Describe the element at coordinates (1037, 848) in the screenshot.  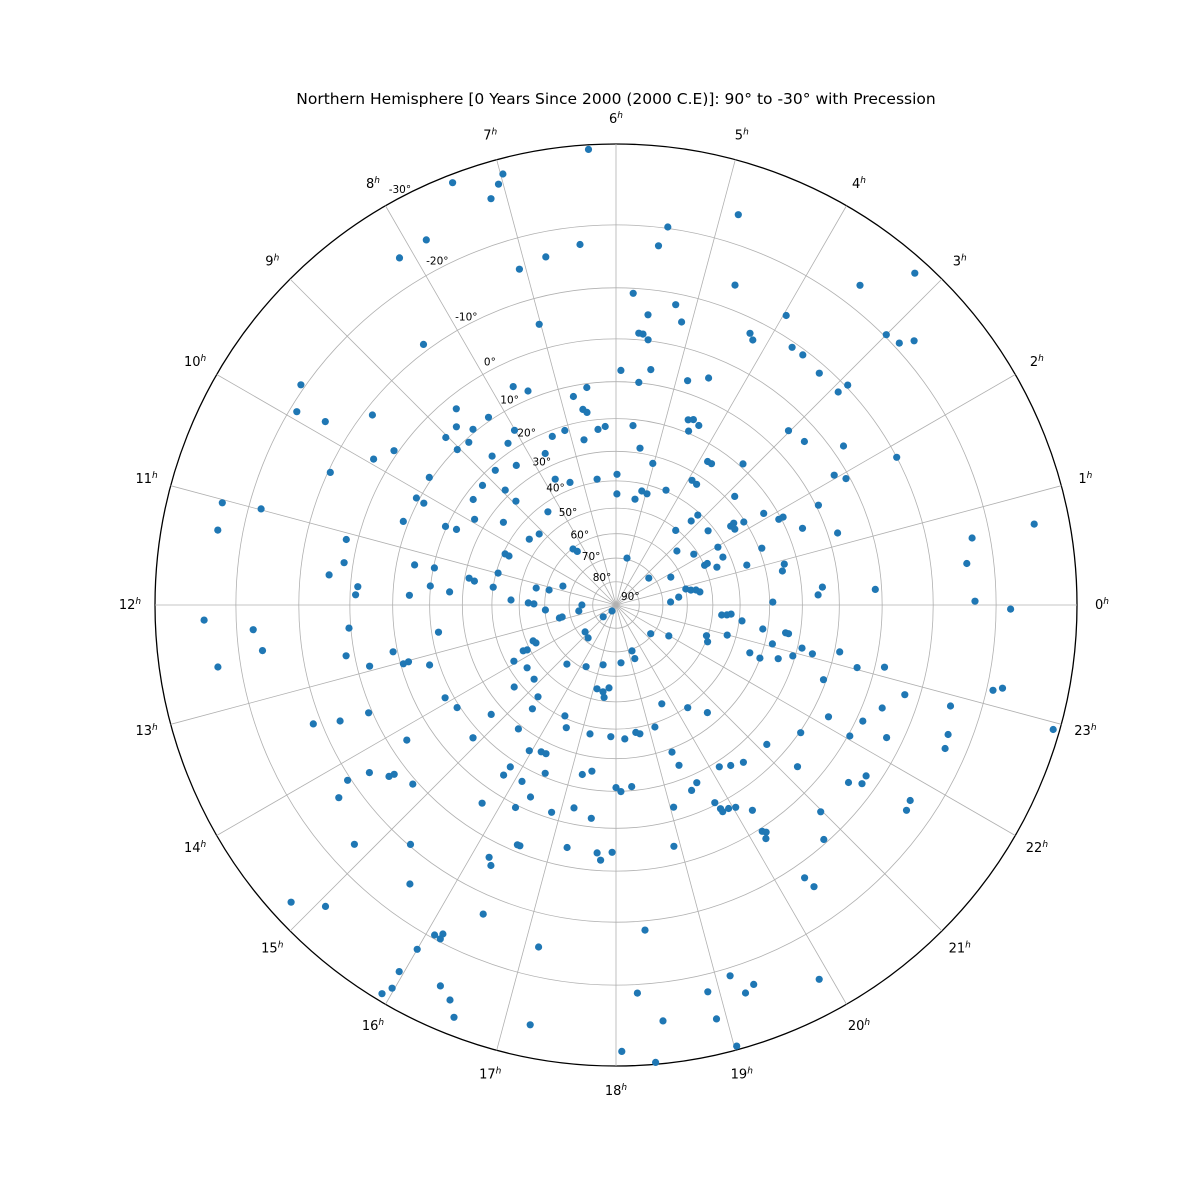
I see `hour-tick-label: 22h` at that location.